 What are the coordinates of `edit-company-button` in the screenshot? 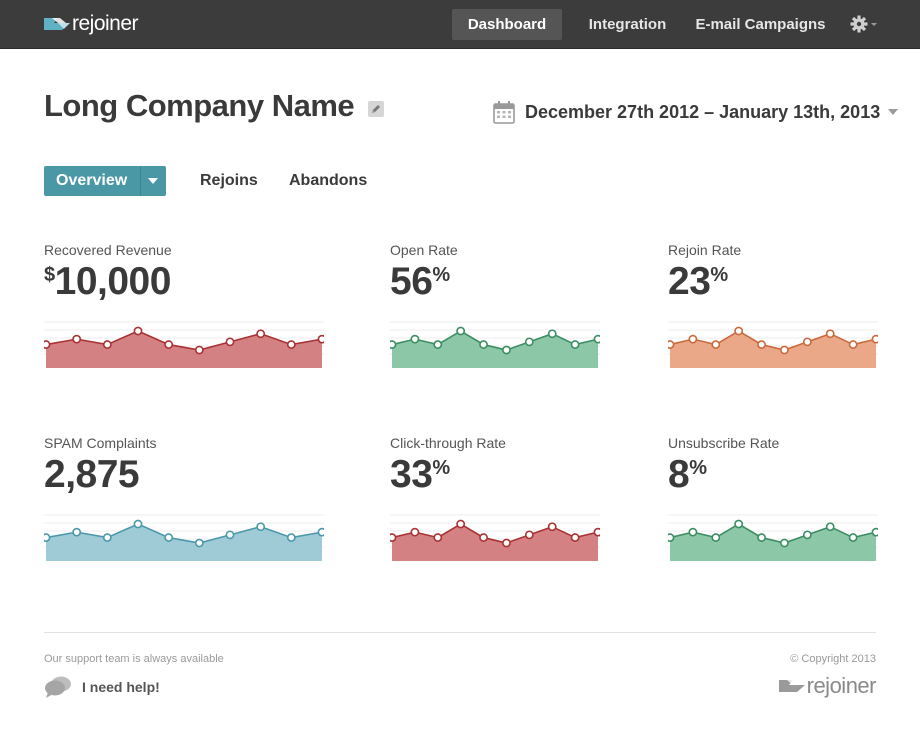 It's located at (376, 109).